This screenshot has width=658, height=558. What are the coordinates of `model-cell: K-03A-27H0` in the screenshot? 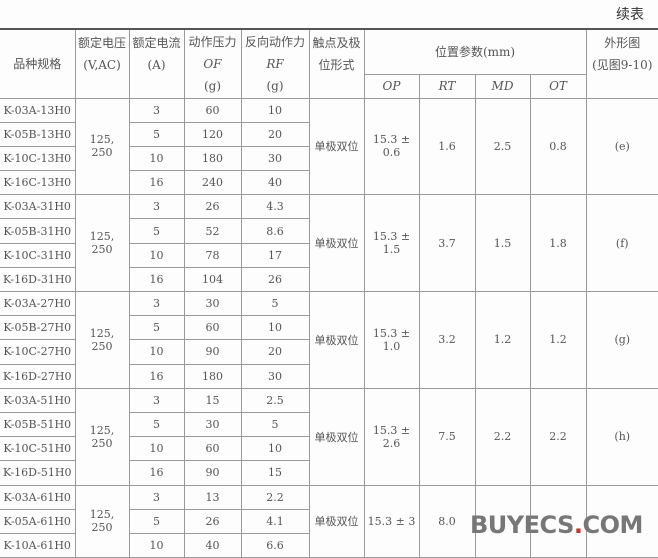 It's located at (38, 303).